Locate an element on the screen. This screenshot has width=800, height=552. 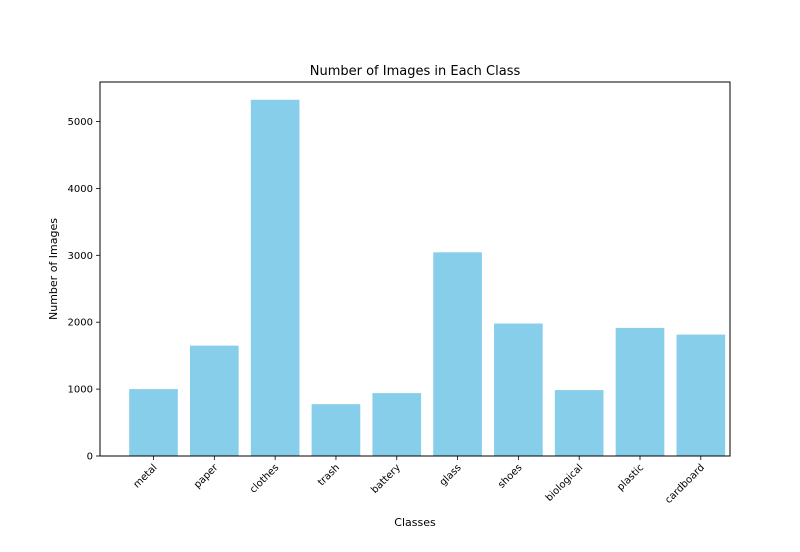
bar-plastic is located at coordinates (640, 391).